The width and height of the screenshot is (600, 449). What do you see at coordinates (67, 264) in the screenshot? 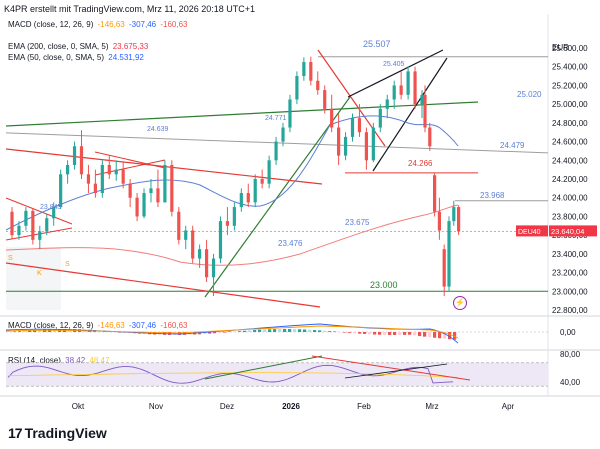
I see `marker-s-right: S` at bounding box center [67, 264].